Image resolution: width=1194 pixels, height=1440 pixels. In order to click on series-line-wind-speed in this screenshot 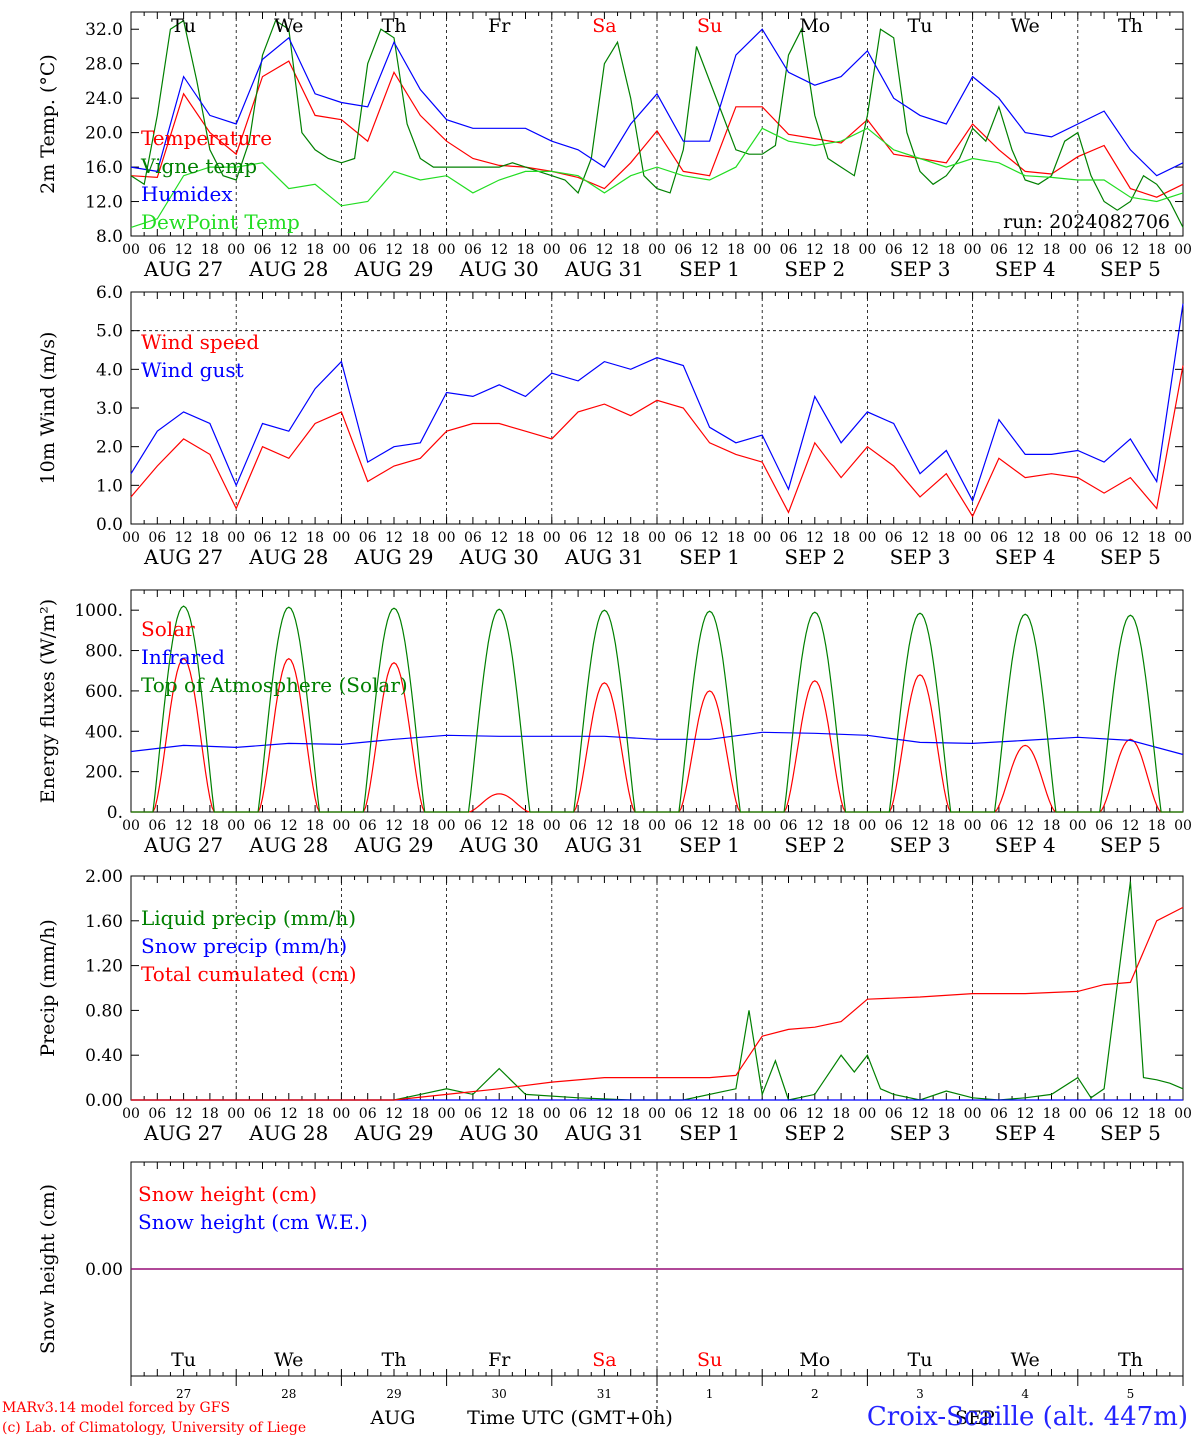, I will do `click(657, 441)`.